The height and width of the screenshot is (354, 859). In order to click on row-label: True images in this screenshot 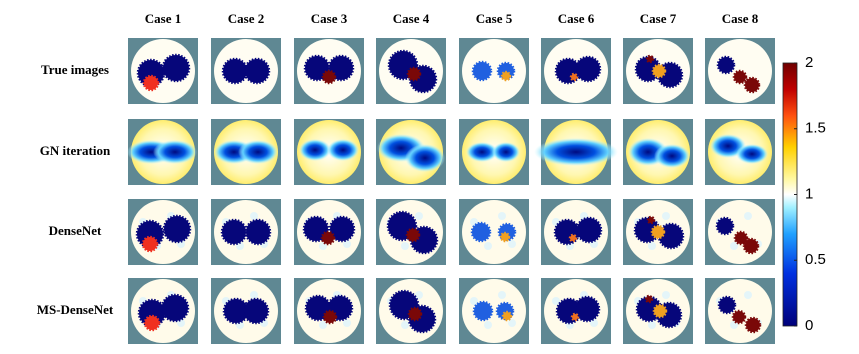, I will do `click(75, 69)`.